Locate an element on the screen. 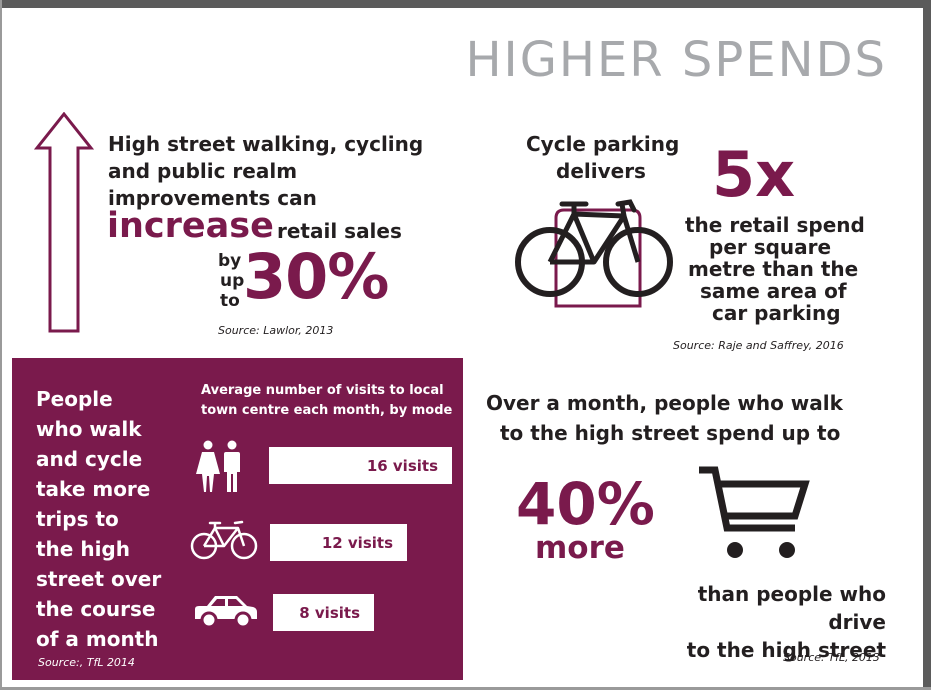  section2-detail-line: the retail spend is located at coordinates (775, 225).